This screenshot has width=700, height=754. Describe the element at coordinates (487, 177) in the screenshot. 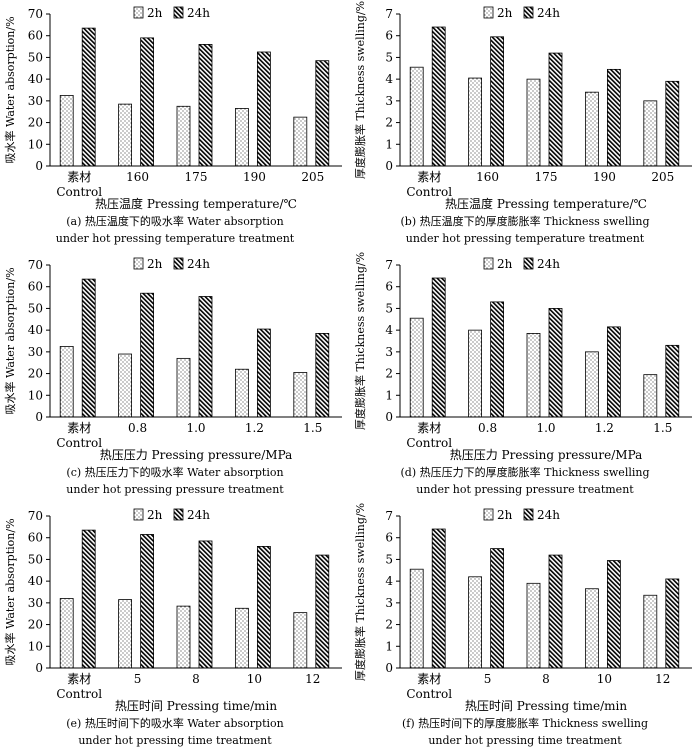

I see `x-tick-label: 160` at that location.